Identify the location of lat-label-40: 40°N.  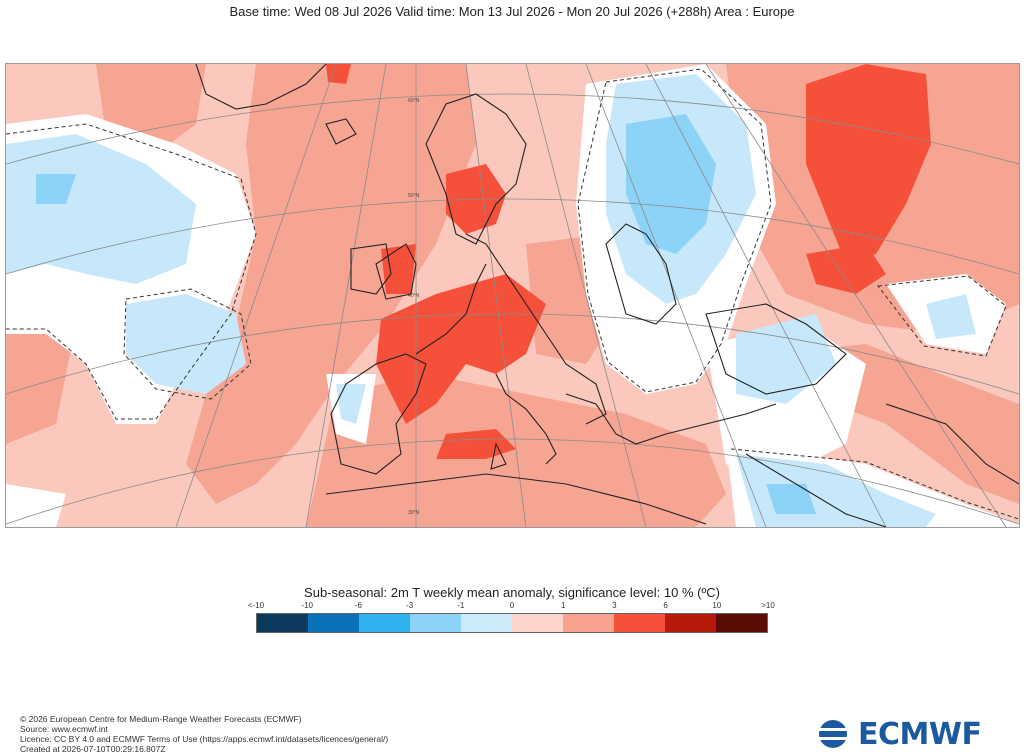
(414, 296).